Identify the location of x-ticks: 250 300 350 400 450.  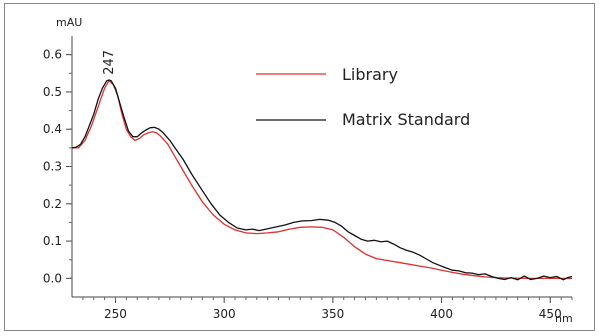
(327, 309).